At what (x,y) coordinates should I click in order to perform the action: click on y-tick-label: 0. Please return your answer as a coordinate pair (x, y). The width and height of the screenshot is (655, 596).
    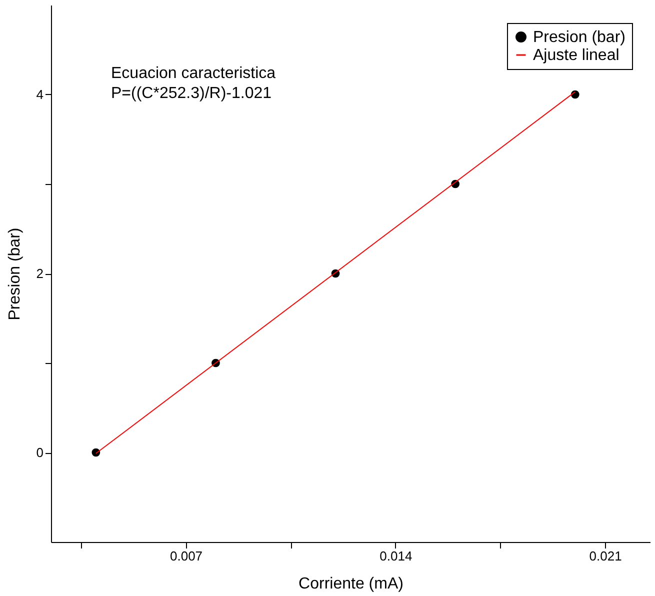
    Looking at the image, I should click on (40, 452).